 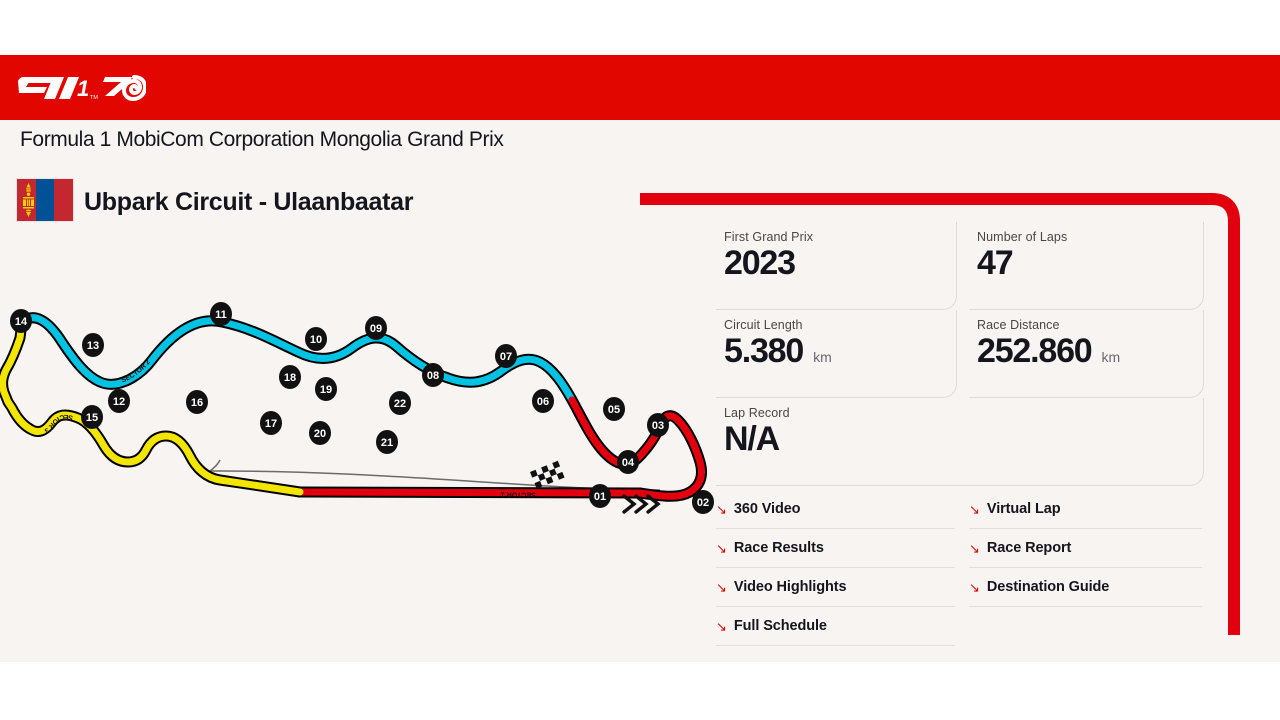 What do you see at coordinates (249, 202) in the screenshot?
I see `circuit-name-heading: Ubpark Circuit - Ulaanbaatar` at bounding box center [249, 202].